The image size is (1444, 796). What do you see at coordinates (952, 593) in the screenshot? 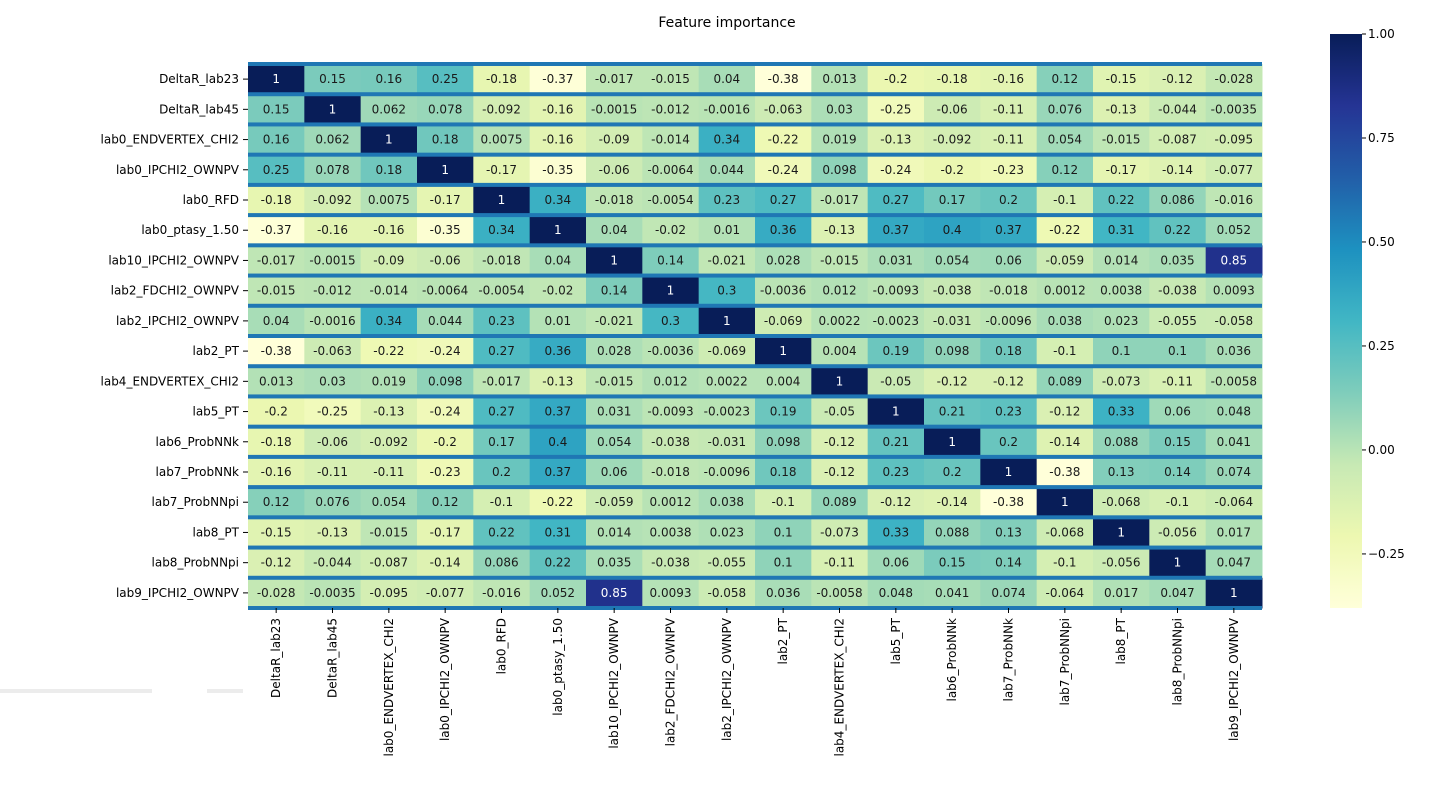
I see `cell-label: 0.041` at bounding box center [952, 593].